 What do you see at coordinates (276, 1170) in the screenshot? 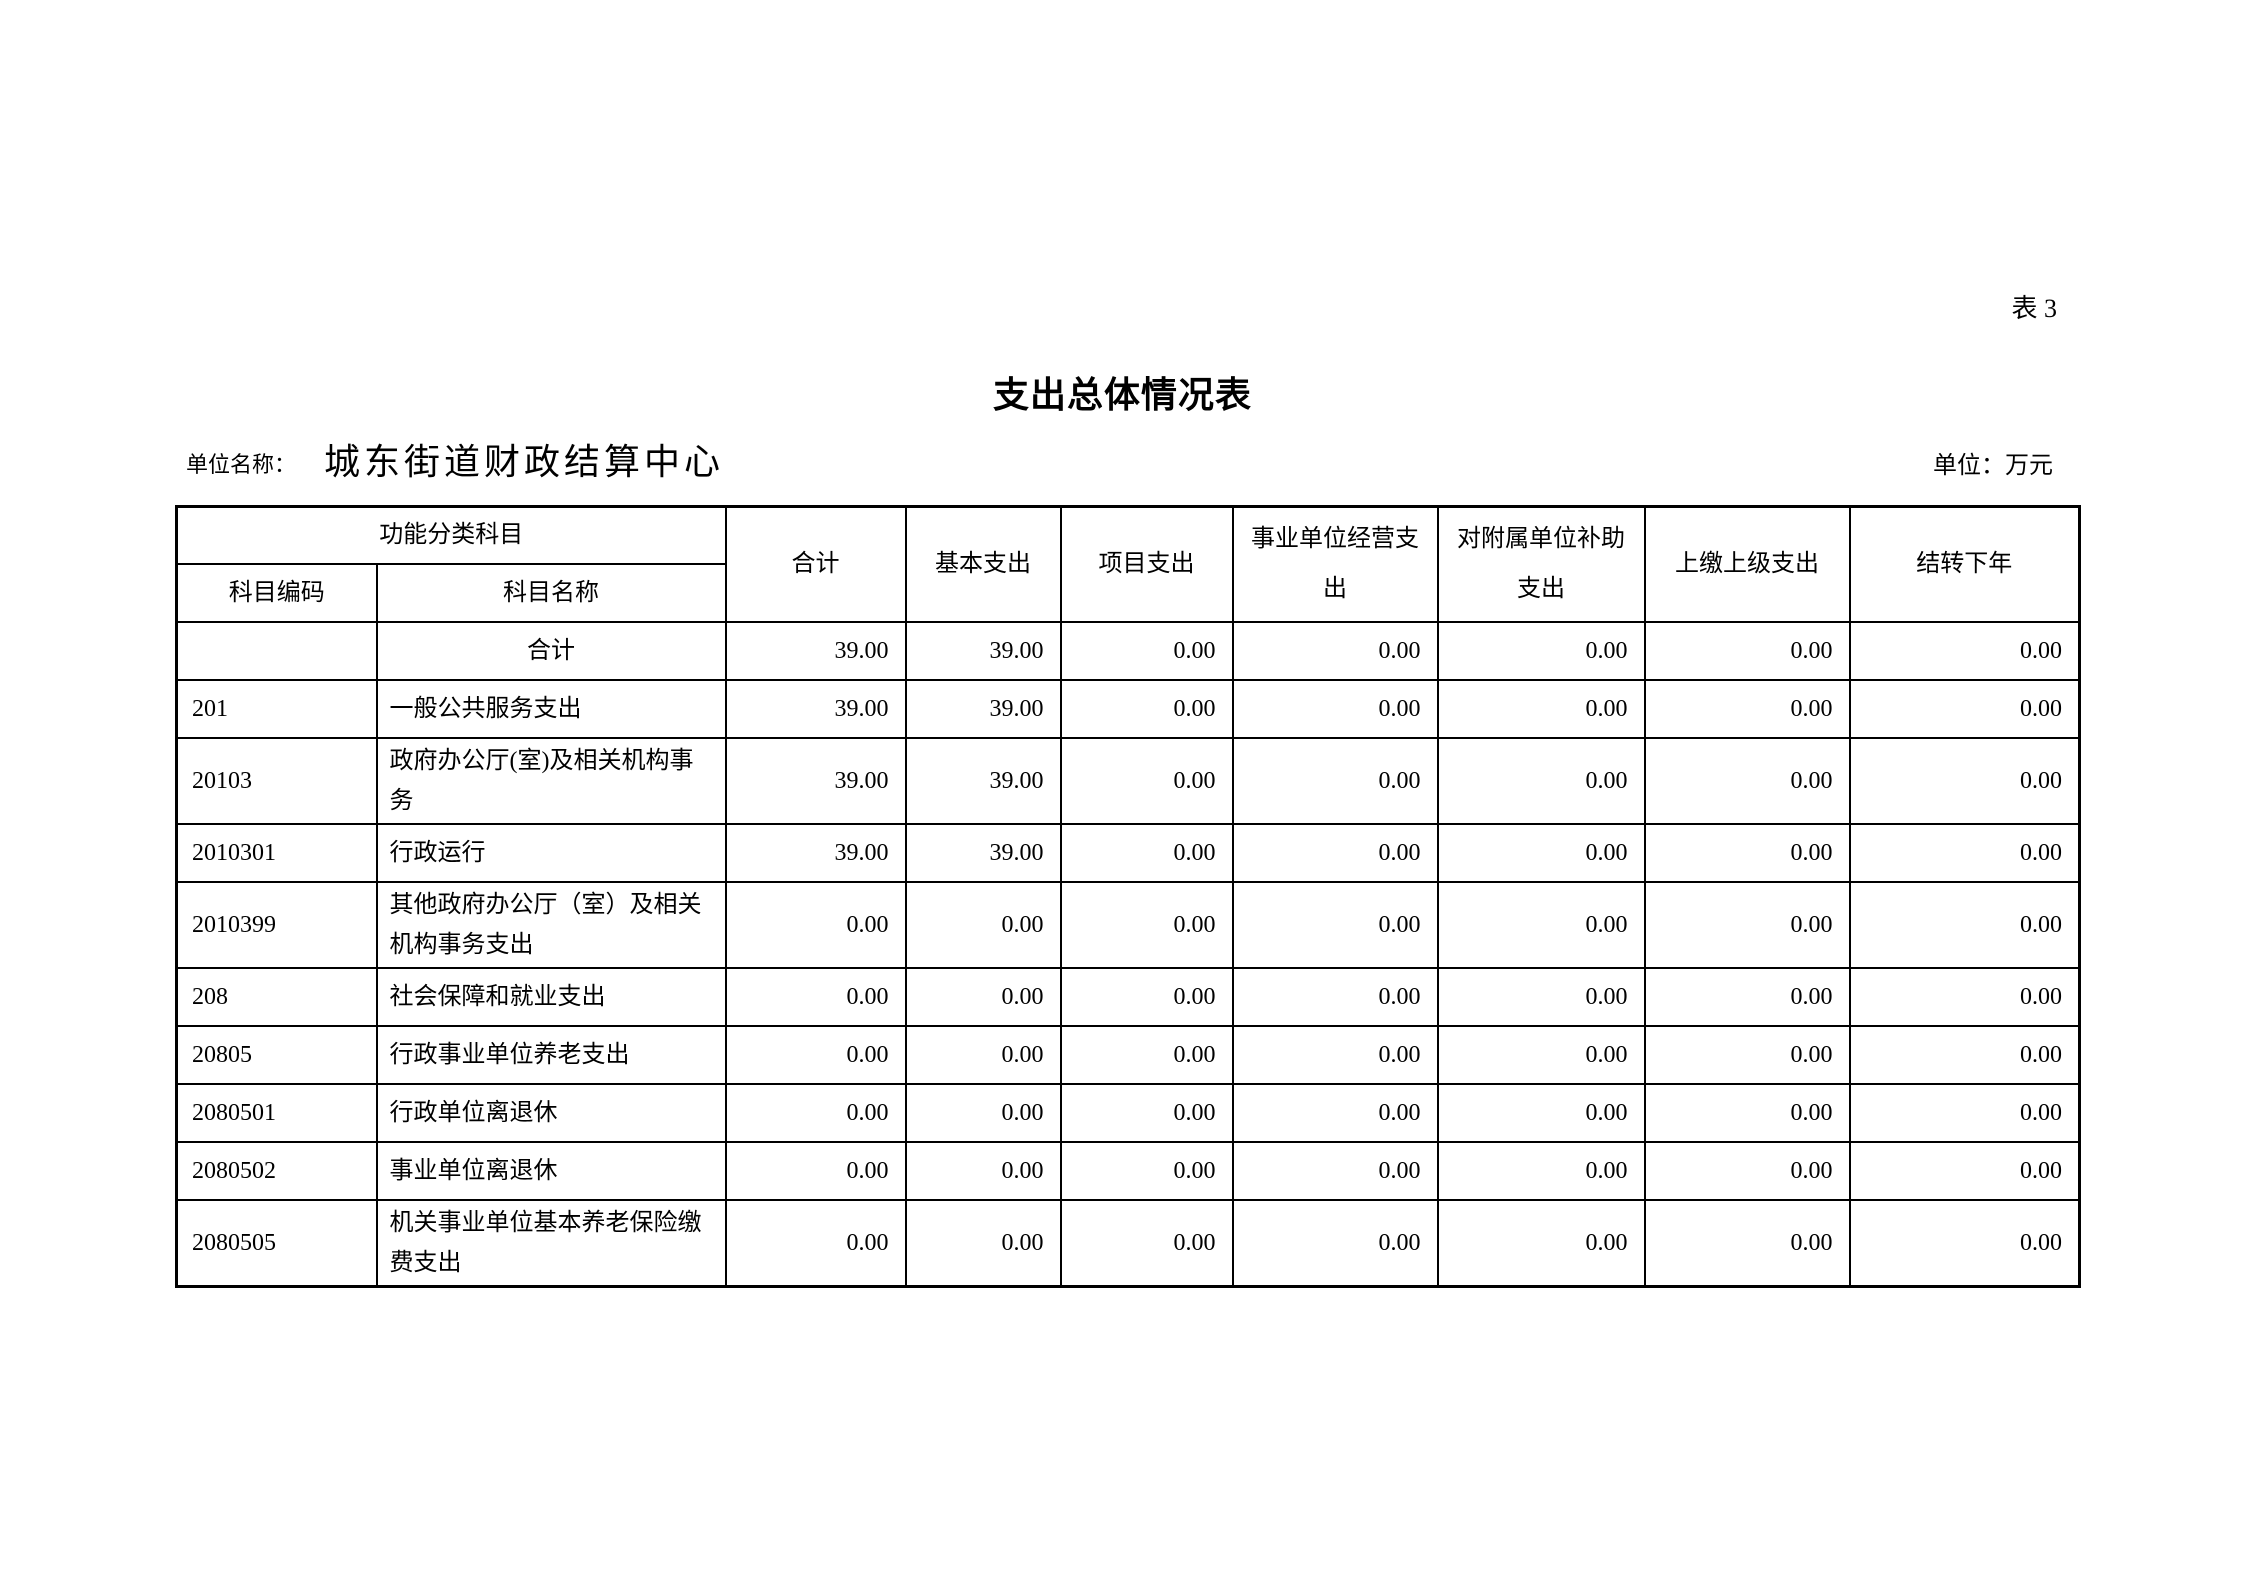
I see `subject-code-cell: 2080502` at bounding box center [276, 1170].